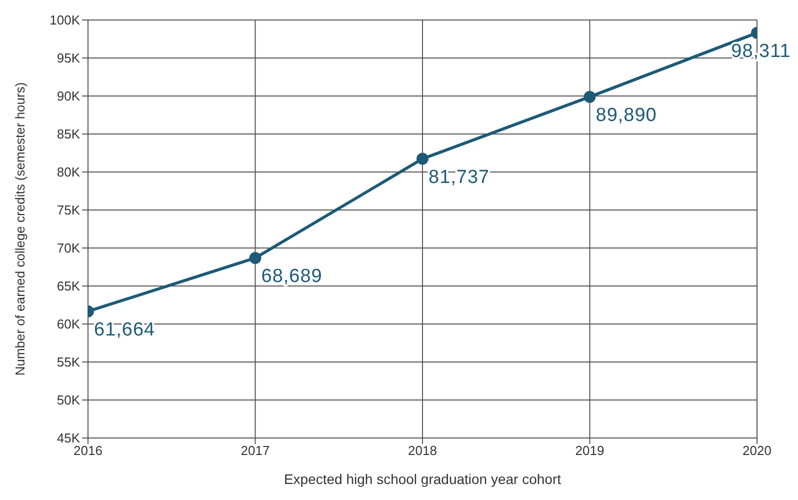  What do you see at coordinates (626, 115) in the screenshot?
I see `data-label: 89,890` at bounding box center [626, 115].